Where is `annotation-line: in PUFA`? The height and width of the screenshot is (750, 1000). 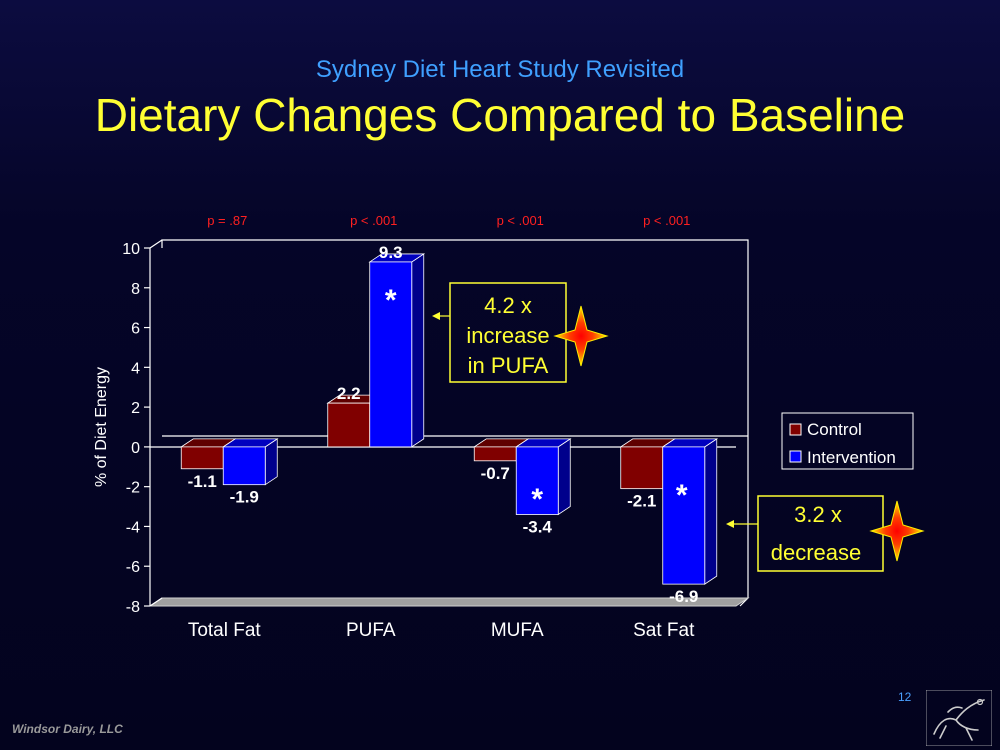
annotation-line: in PUFA is located at coordinates (508, 365).